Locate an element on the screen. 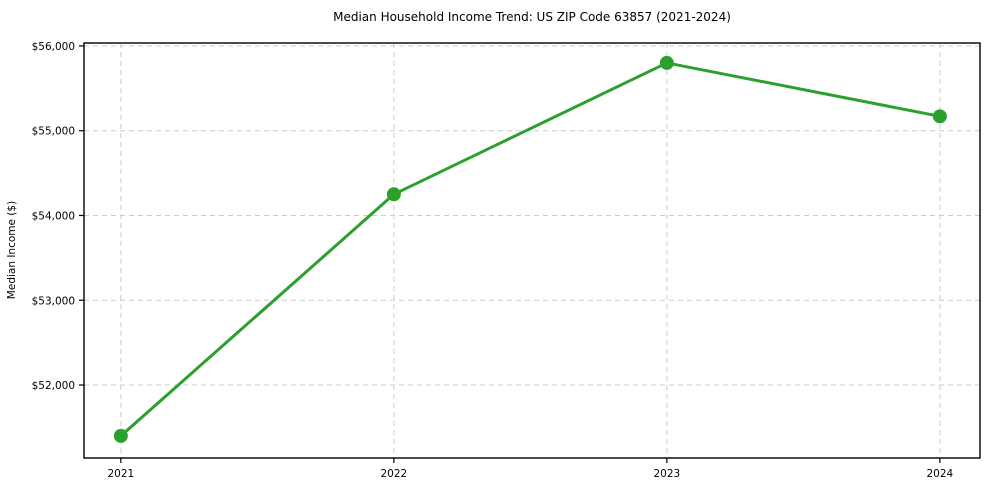  x-tick-label: 2023 is located at coordinates (666, 474).